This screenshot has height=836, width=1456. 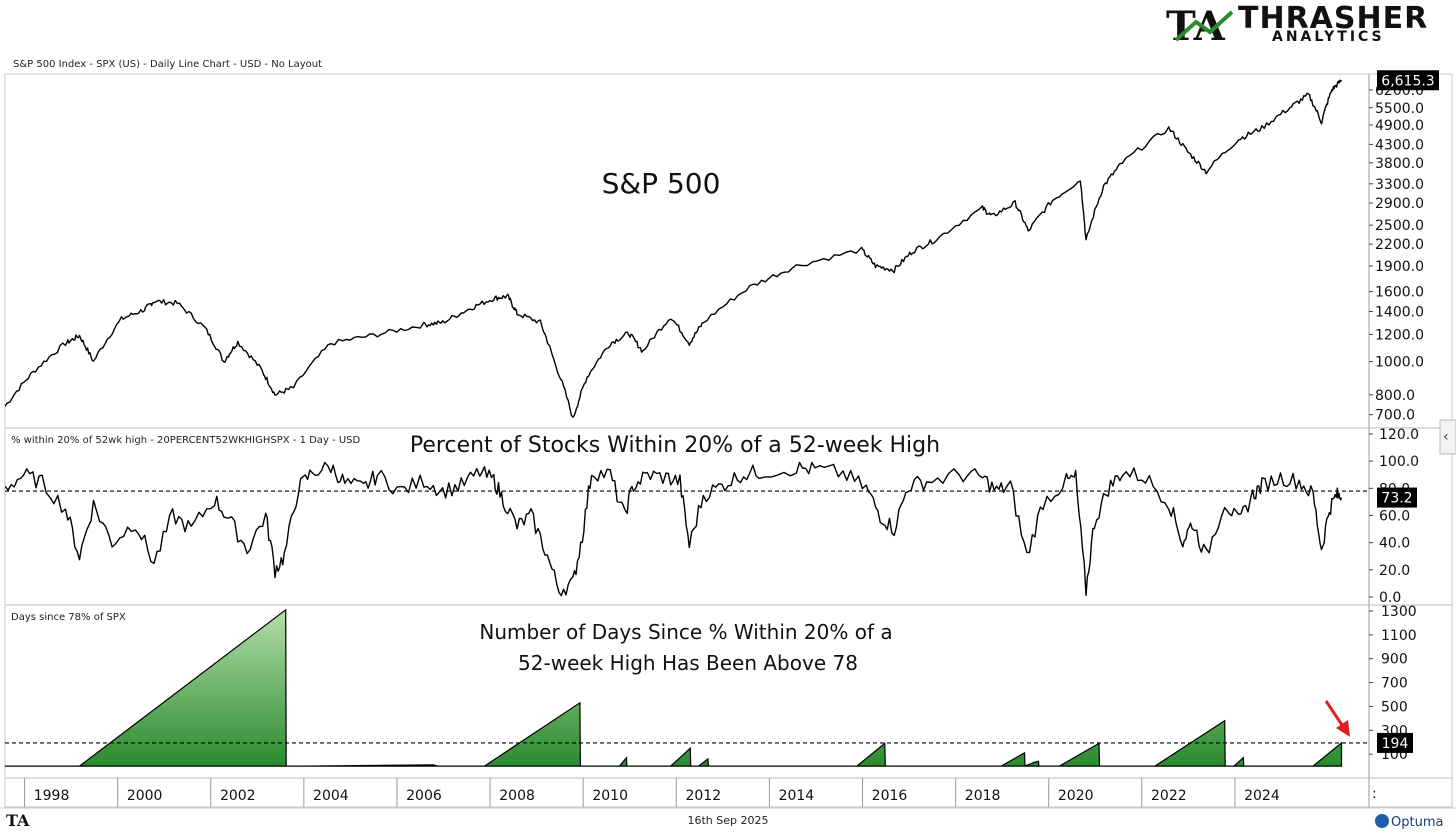 I want to click on spx-title: S&P 500, so click(x=661, y=183).